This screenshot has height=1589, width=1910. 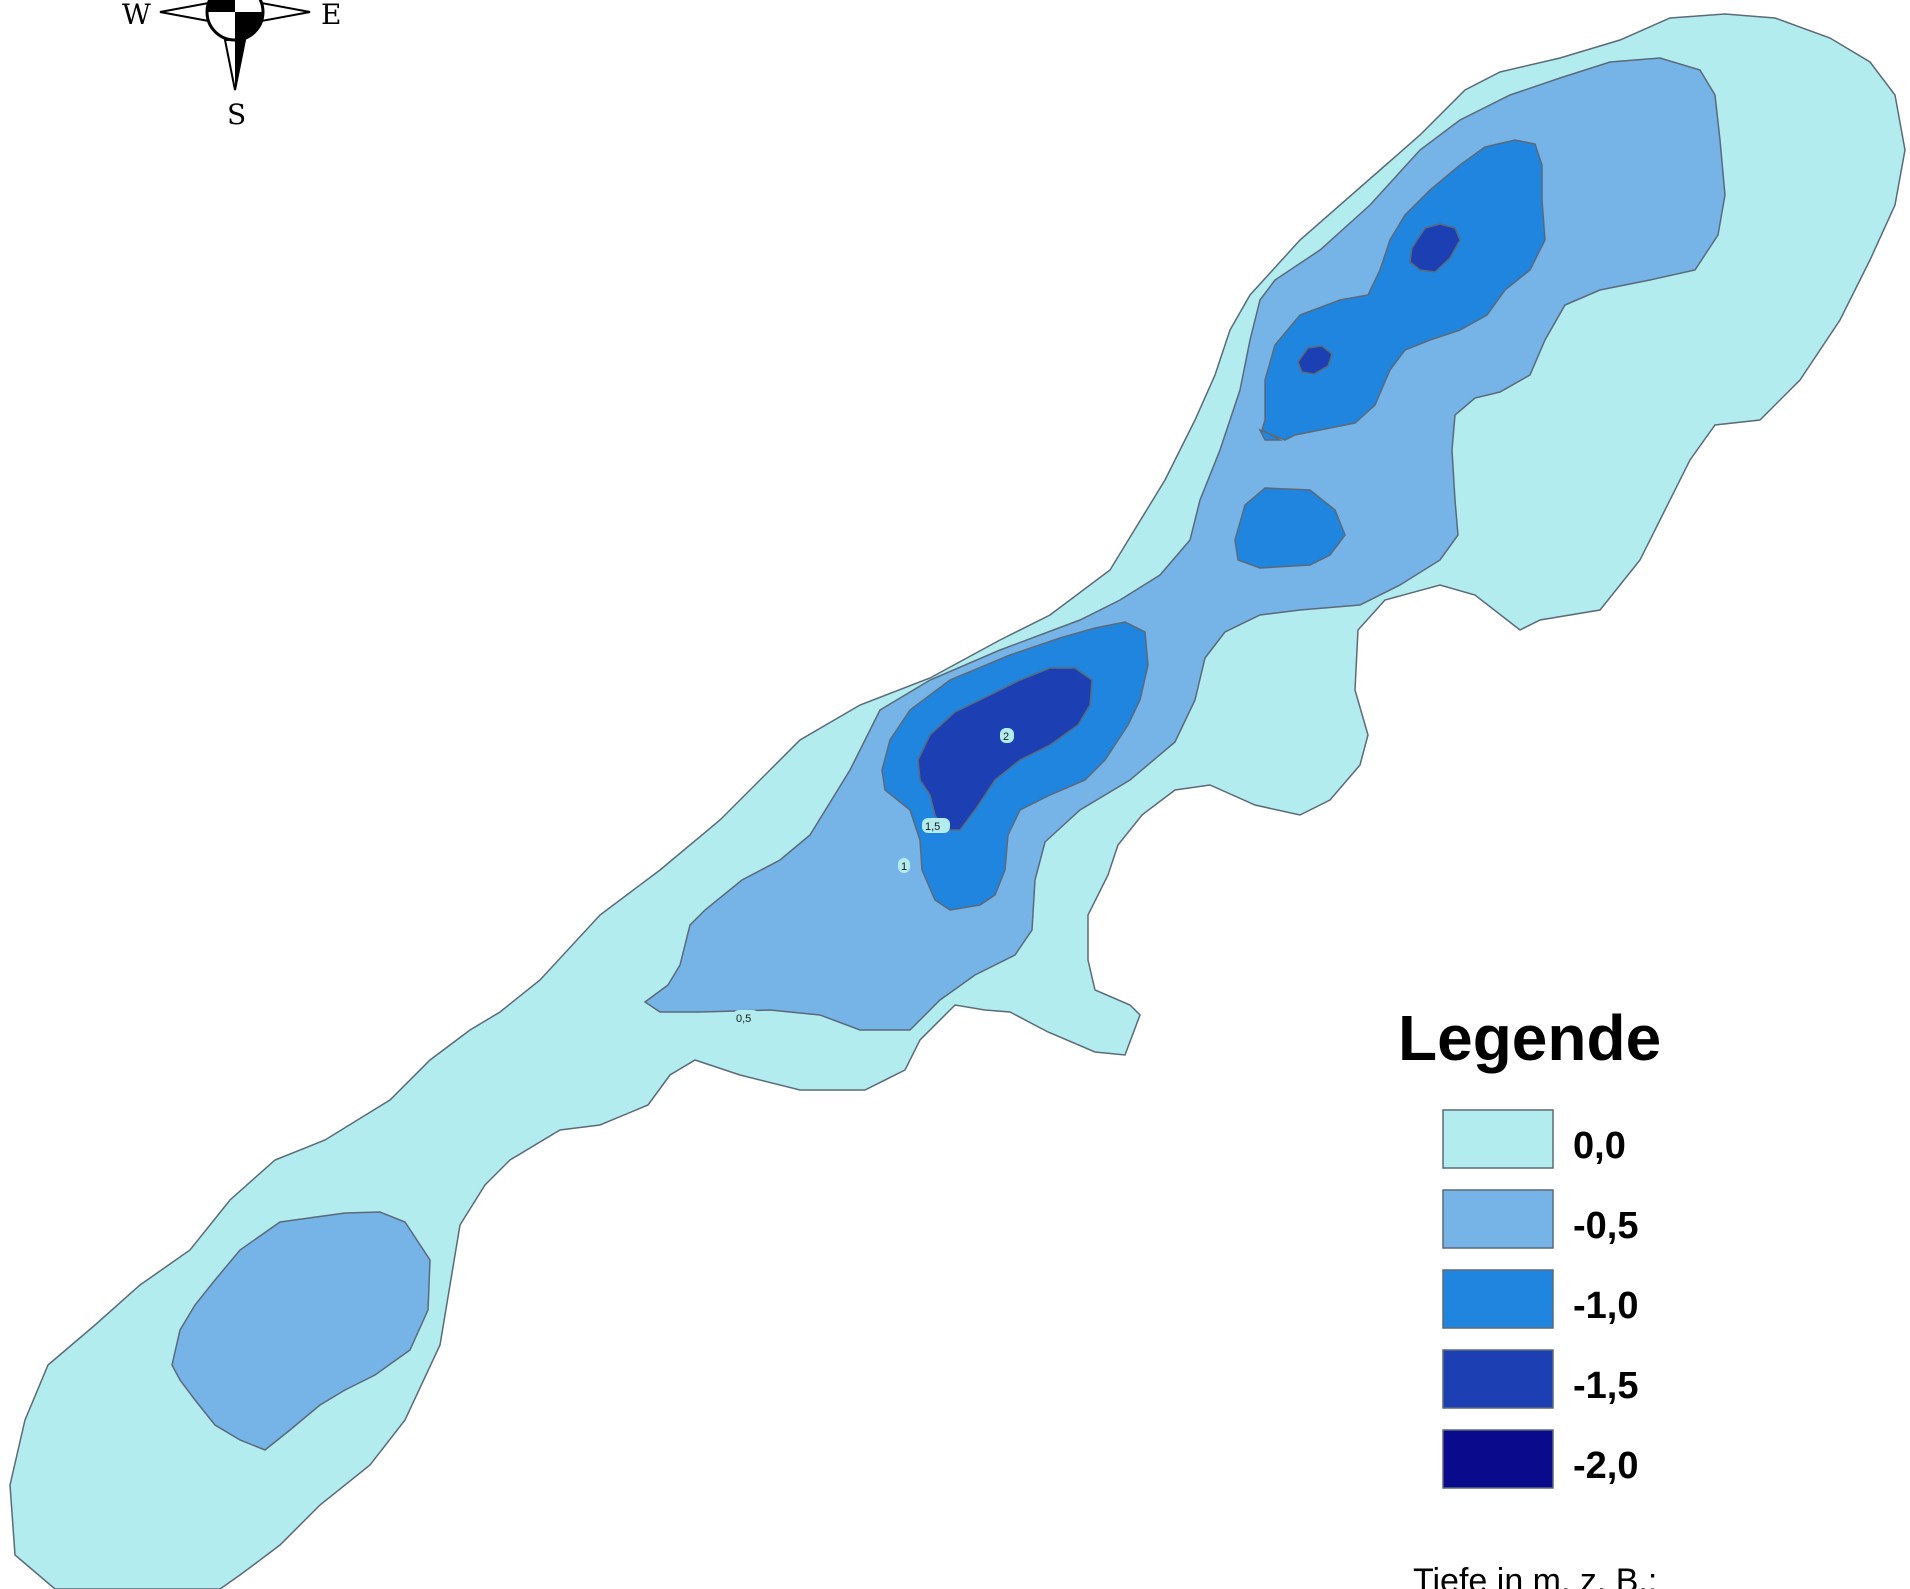 I want to click on svg-text: 1, so click(x=904, y=867).